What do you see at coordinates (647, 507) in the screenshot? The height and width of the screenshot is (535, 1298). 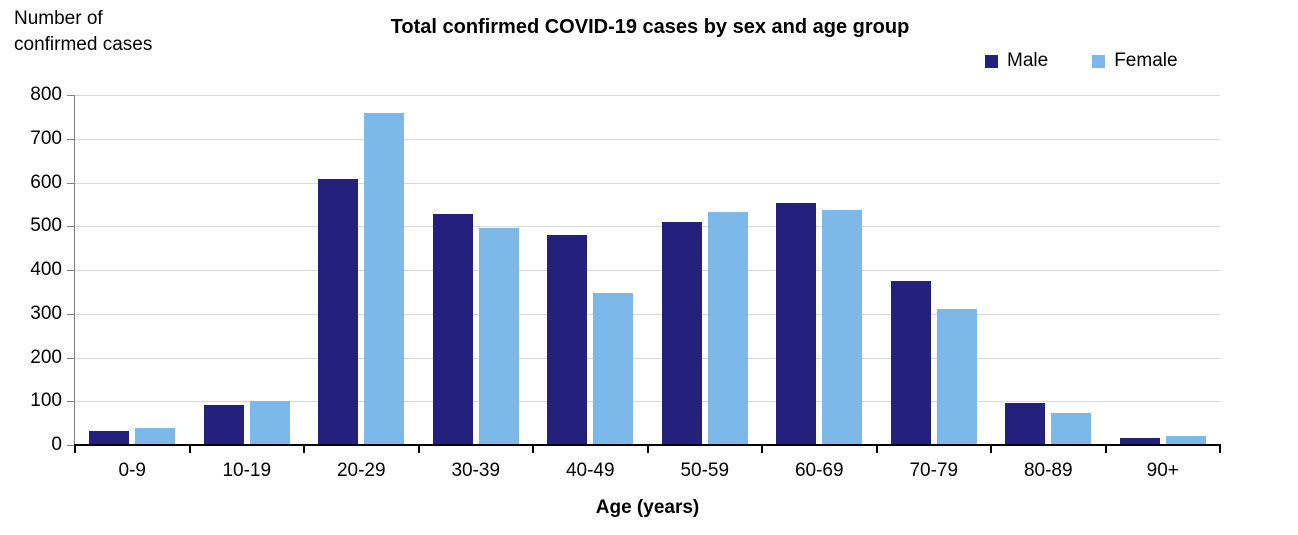 I see `x-axis-title: Age (years)` at bounding box center [647, 507].